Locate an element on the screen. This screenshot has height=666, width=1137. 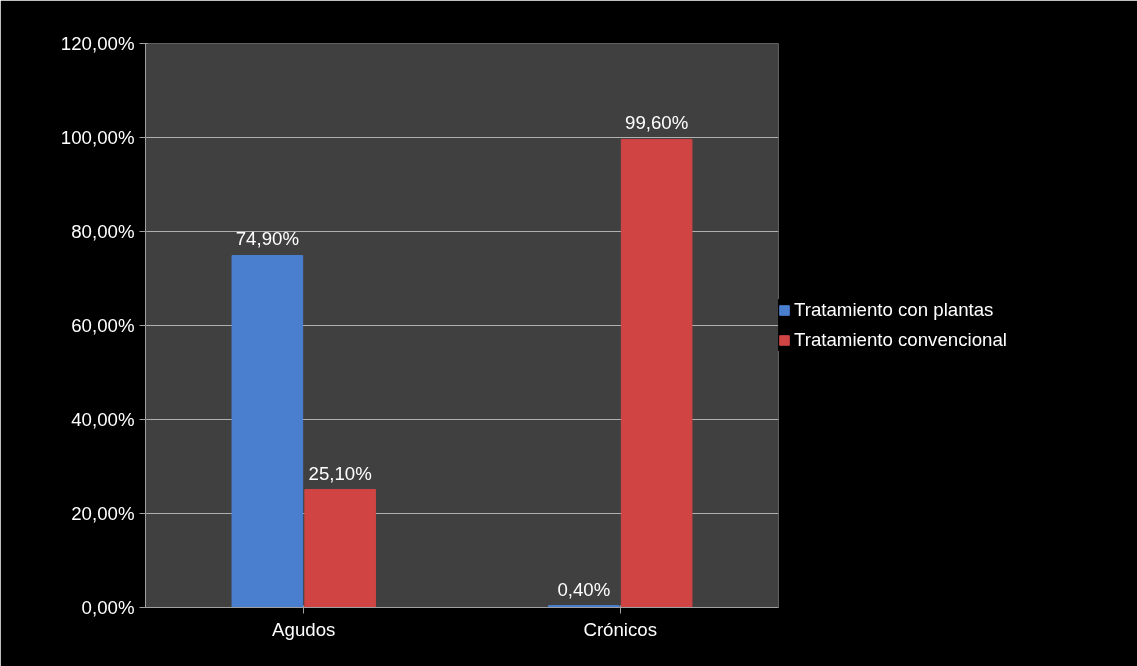
legend-label: Tratamiento convencional is located at coordinates (900, 340).